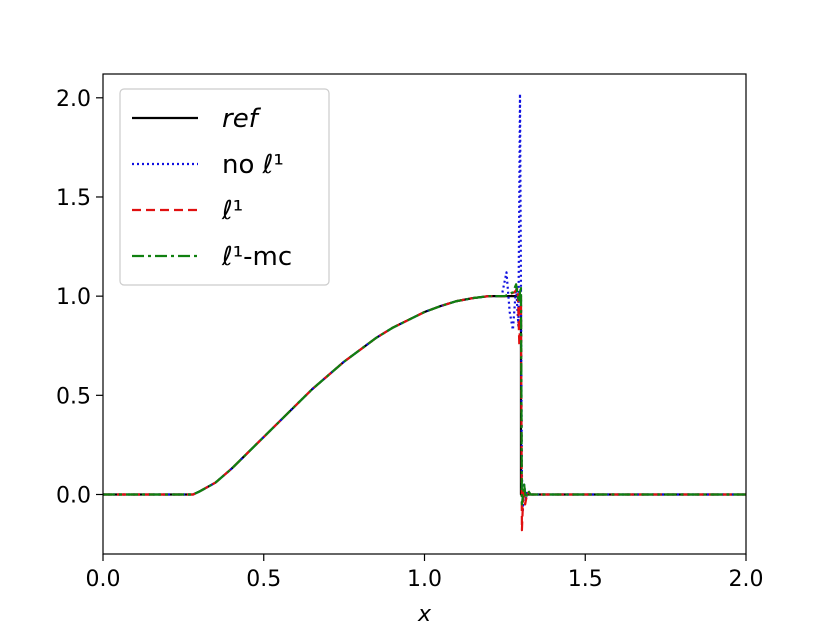 The width and height of the screenshot is (830, 623). I want to click on legend-label-0: ref, so click(242, 119).